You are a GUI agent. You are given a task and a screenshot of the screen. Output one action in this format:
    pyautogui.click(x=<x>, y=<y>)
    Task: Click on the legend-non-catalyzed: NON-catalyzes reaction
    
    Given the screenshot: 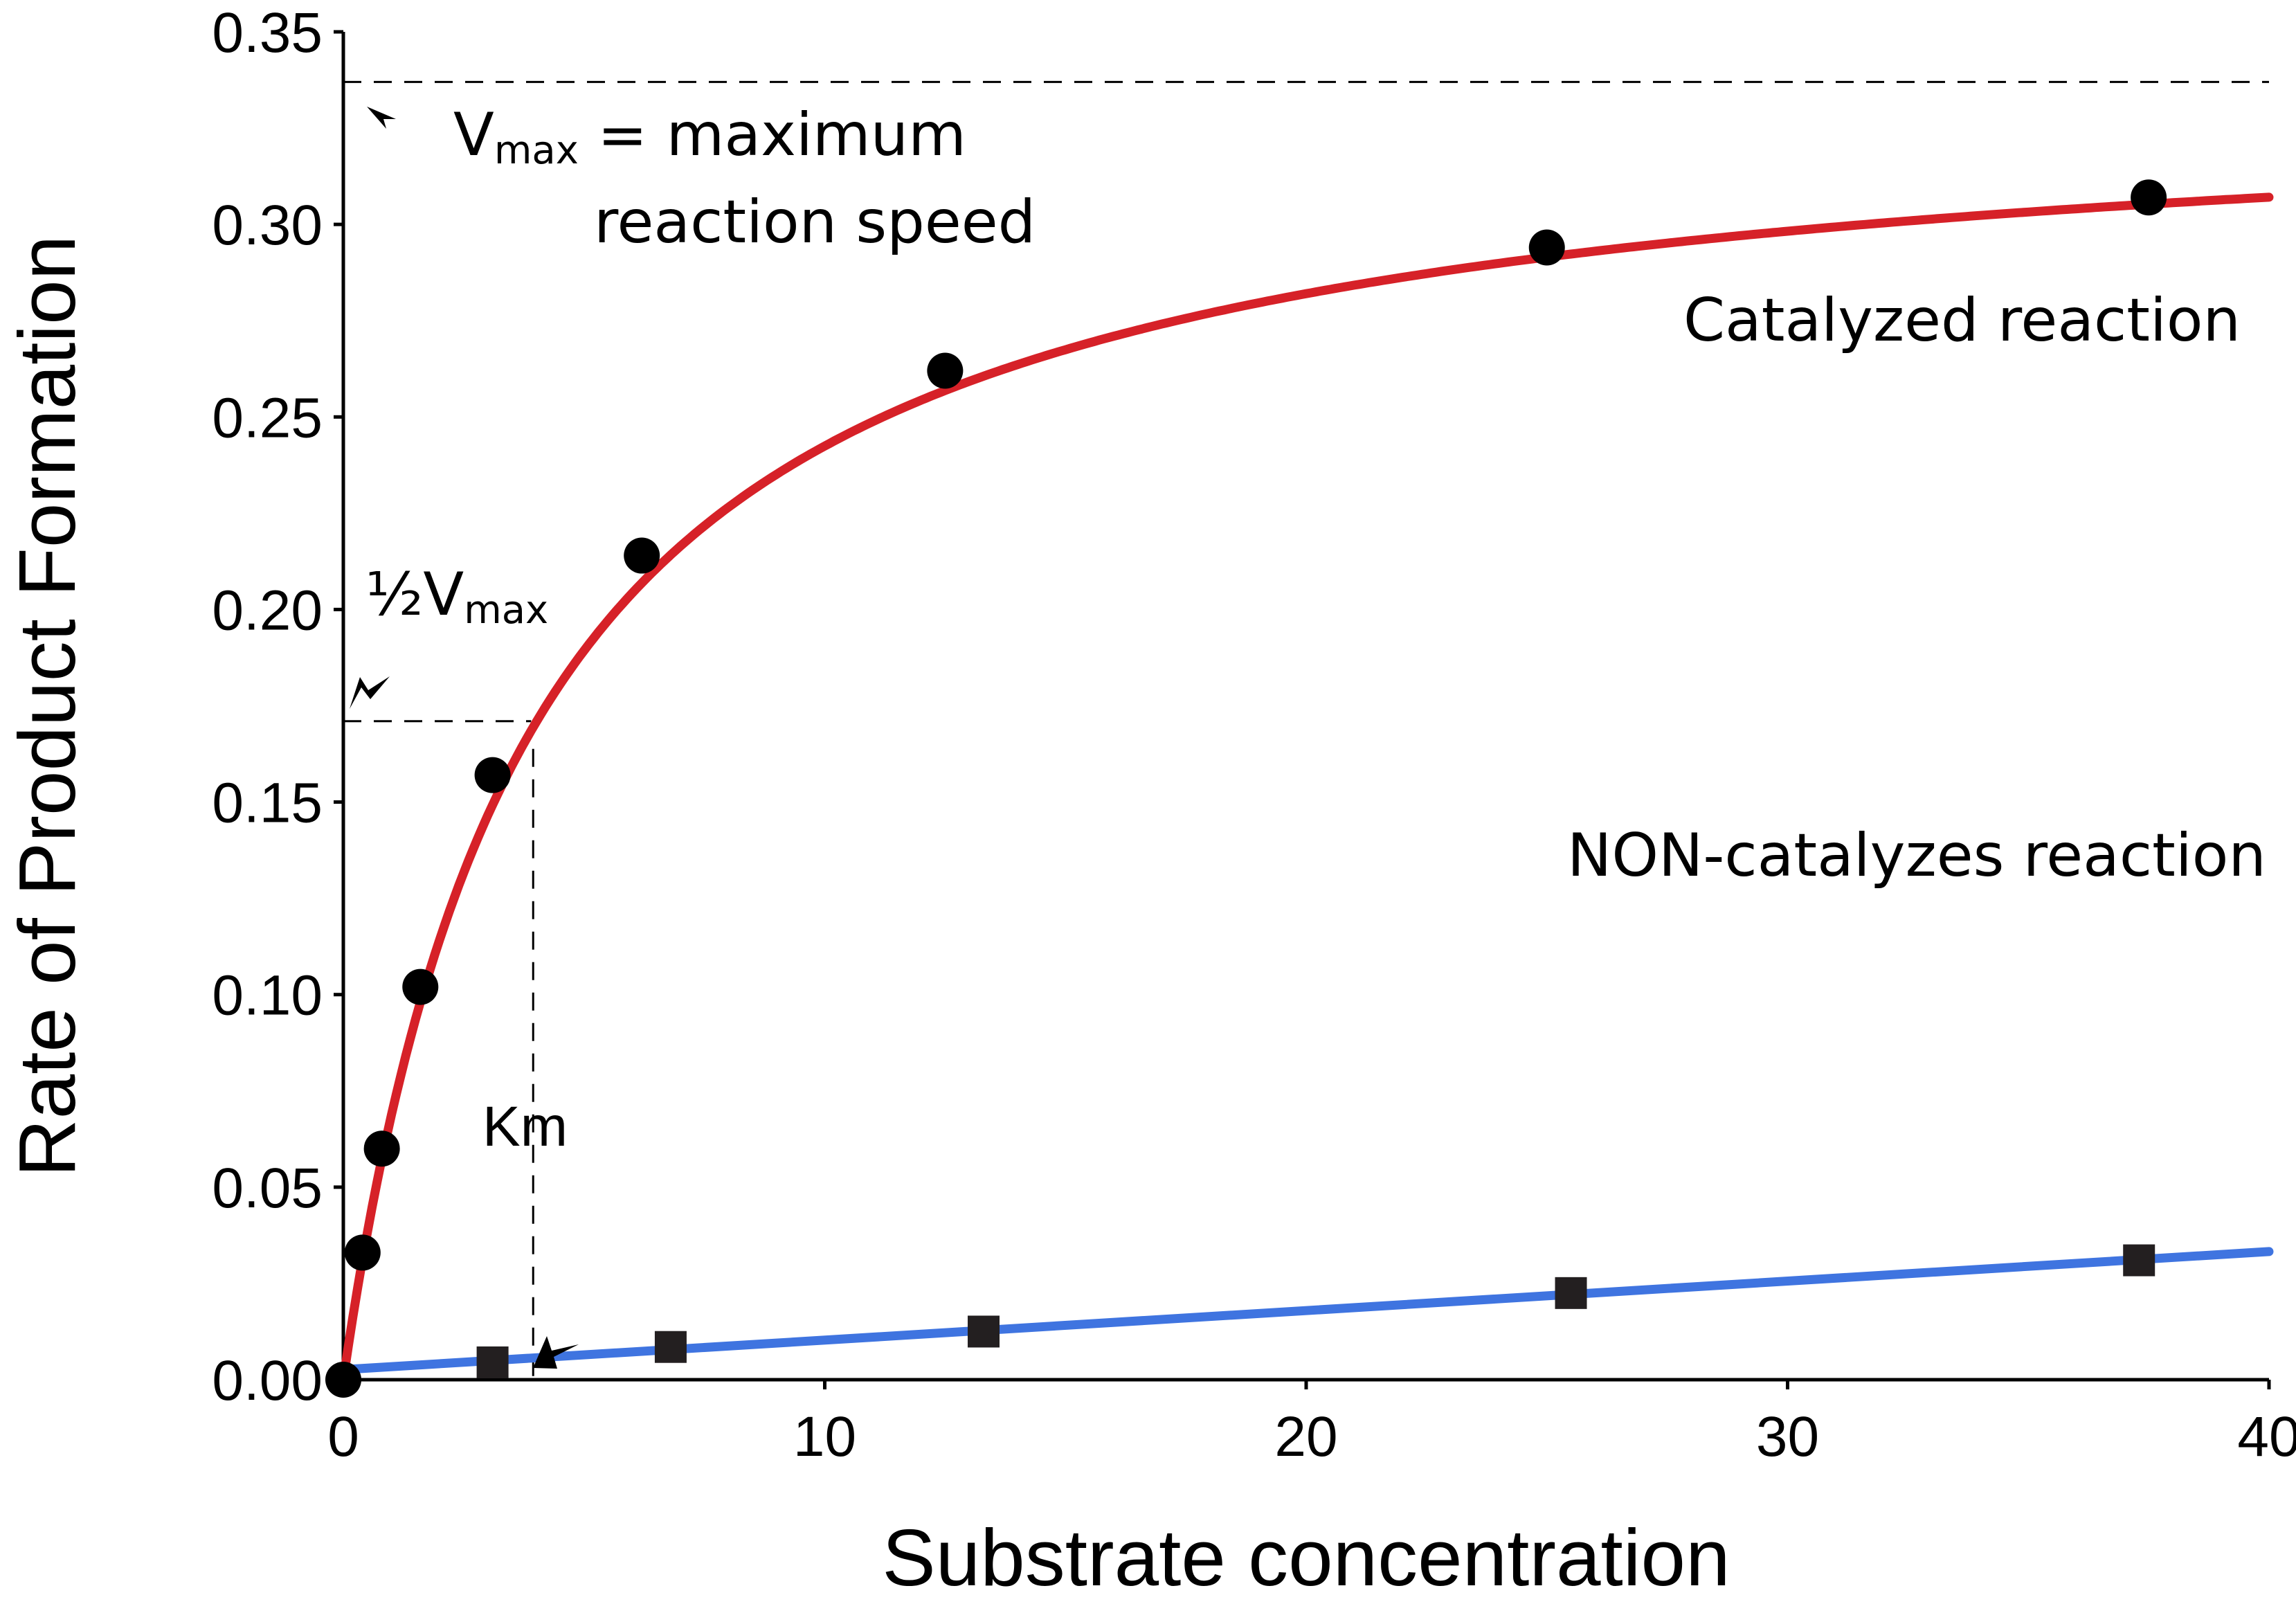 What is the action you would take?
    pyautogui.click(x=1917, y=855)
    